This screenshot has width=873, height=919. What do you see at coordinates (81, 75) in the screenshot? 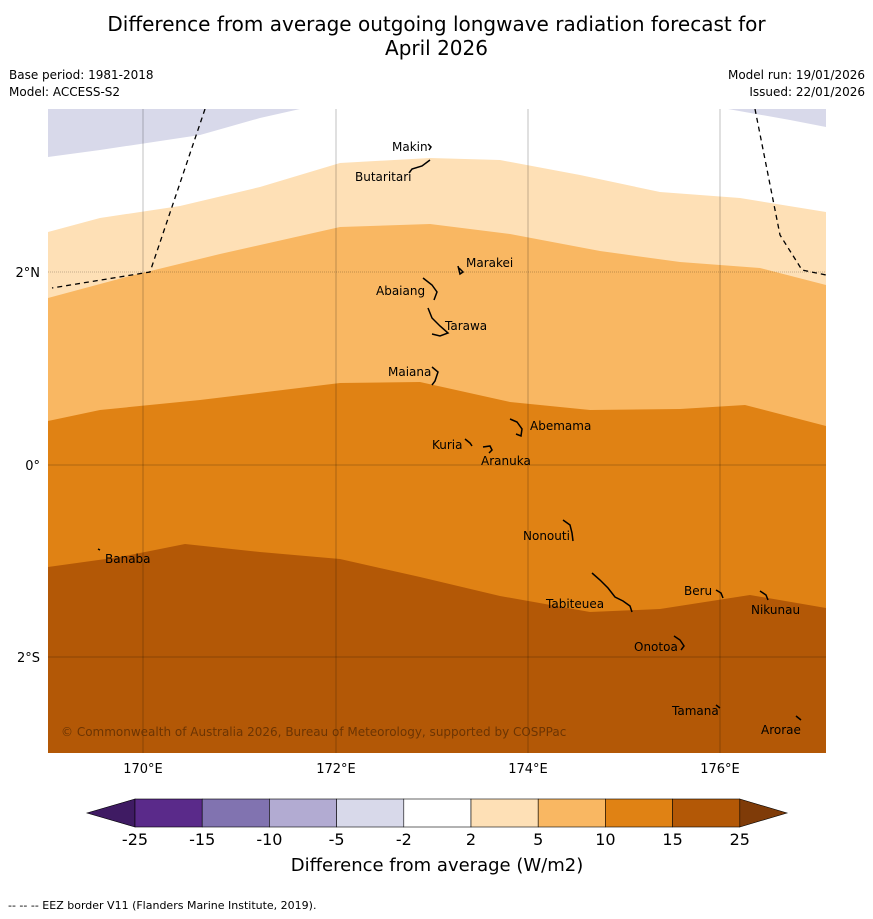
I see `base-period: Base period: 1981-2018` at bounding box center [81, 75].